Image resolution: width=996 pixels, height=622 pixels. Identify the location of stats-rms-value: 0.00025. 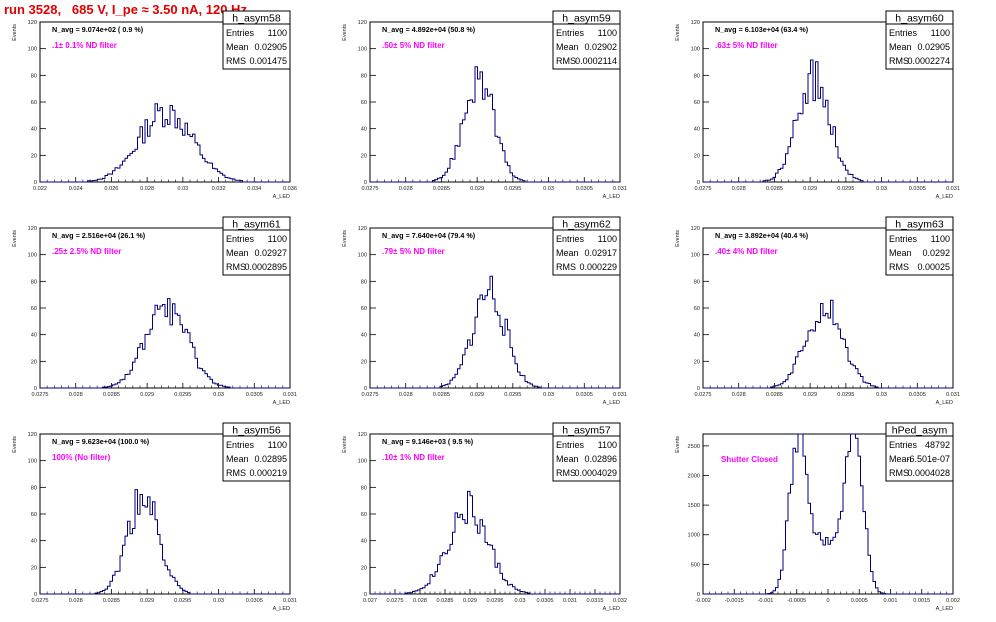
(933, 267).